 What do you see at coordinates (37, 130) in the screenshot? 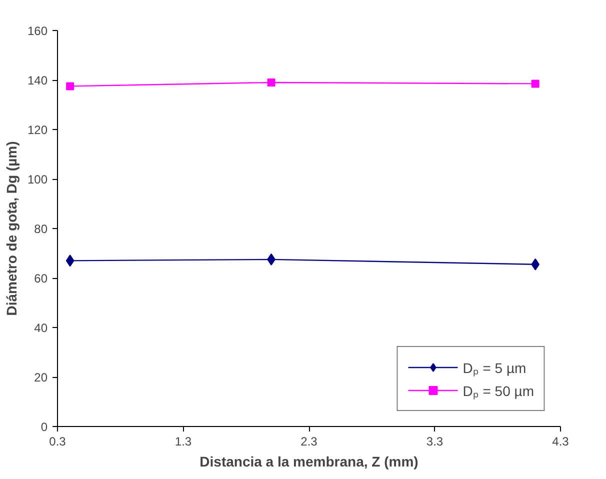
I see `y-tick-label: 120` at bounding box center [37, 130].